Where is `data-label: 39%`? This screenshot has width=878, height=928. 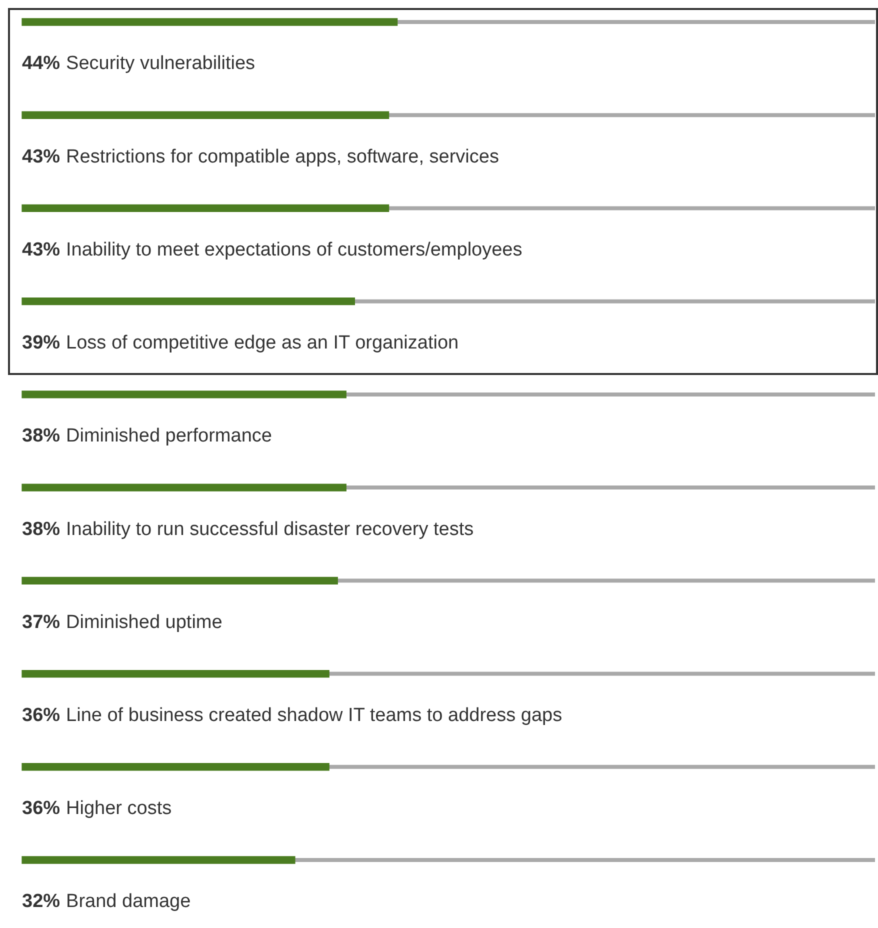 data-label: 39% is located at coordinates (41, 343).